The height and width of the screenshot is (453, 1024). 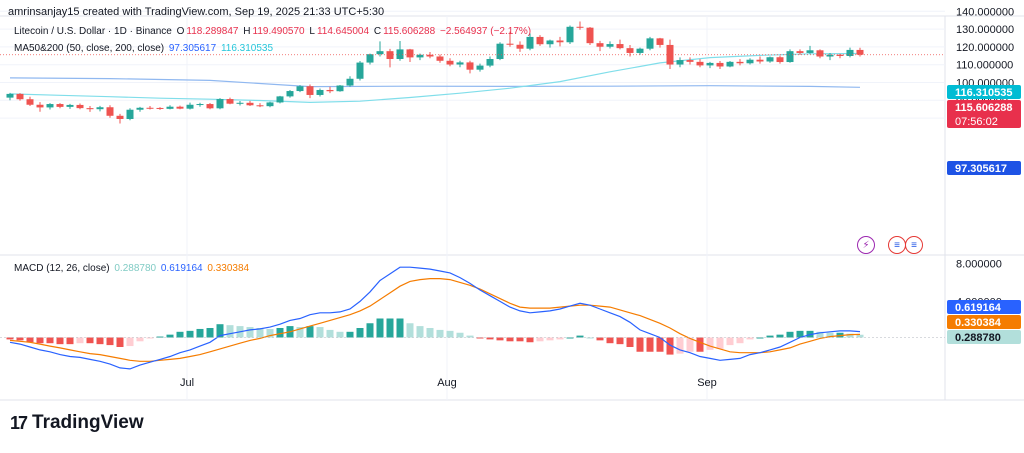 I want to click on hist-value-tag: 0.288780, so click(x=984, y=337).